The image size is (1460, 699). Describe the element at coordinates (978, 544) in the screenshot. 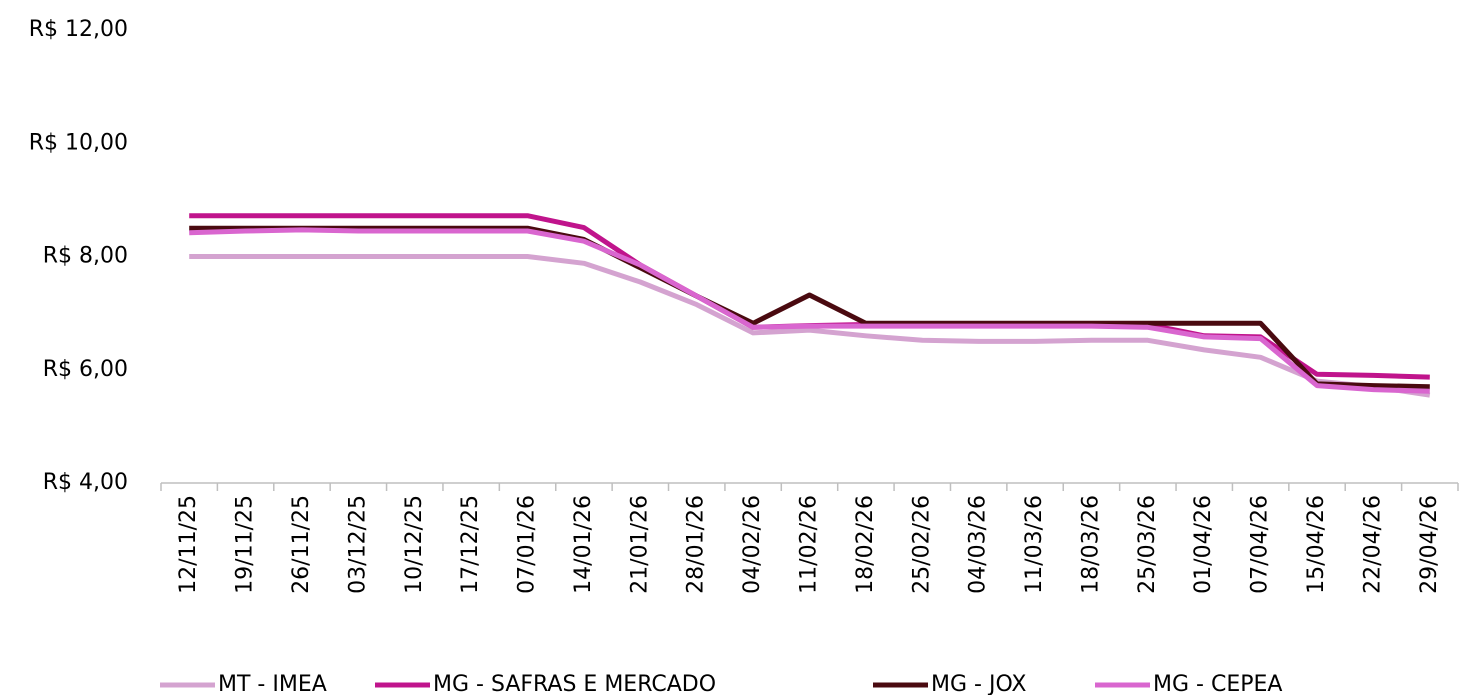

I see `x-tick-label: 04/03/26` at that location.